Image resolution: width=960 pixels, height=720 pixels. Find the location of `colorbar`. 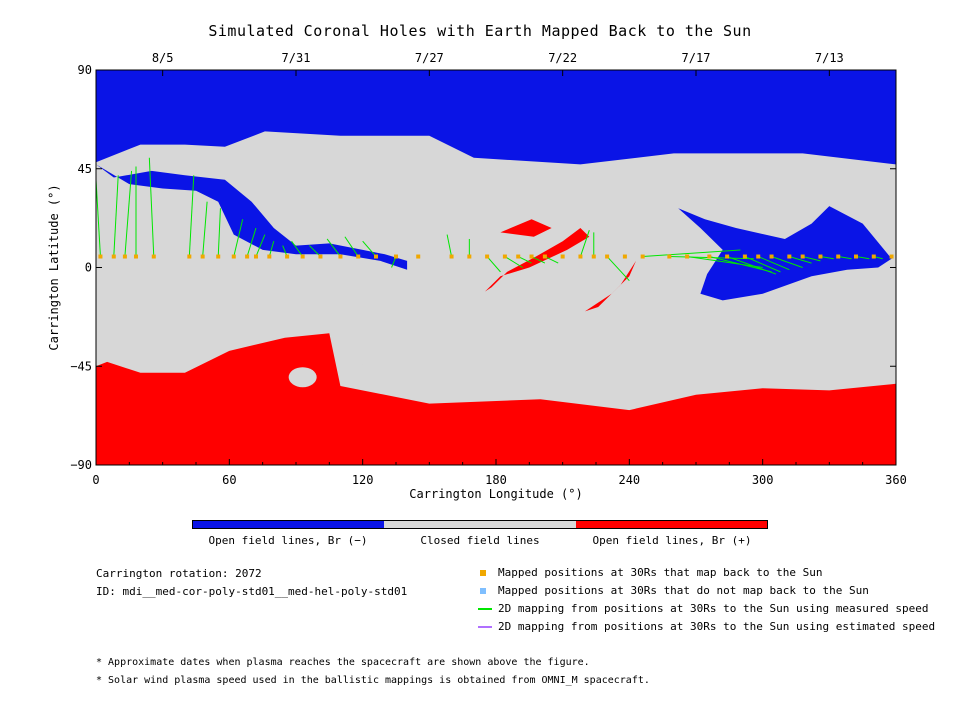

colorbar is located at coordinates (480, 524).